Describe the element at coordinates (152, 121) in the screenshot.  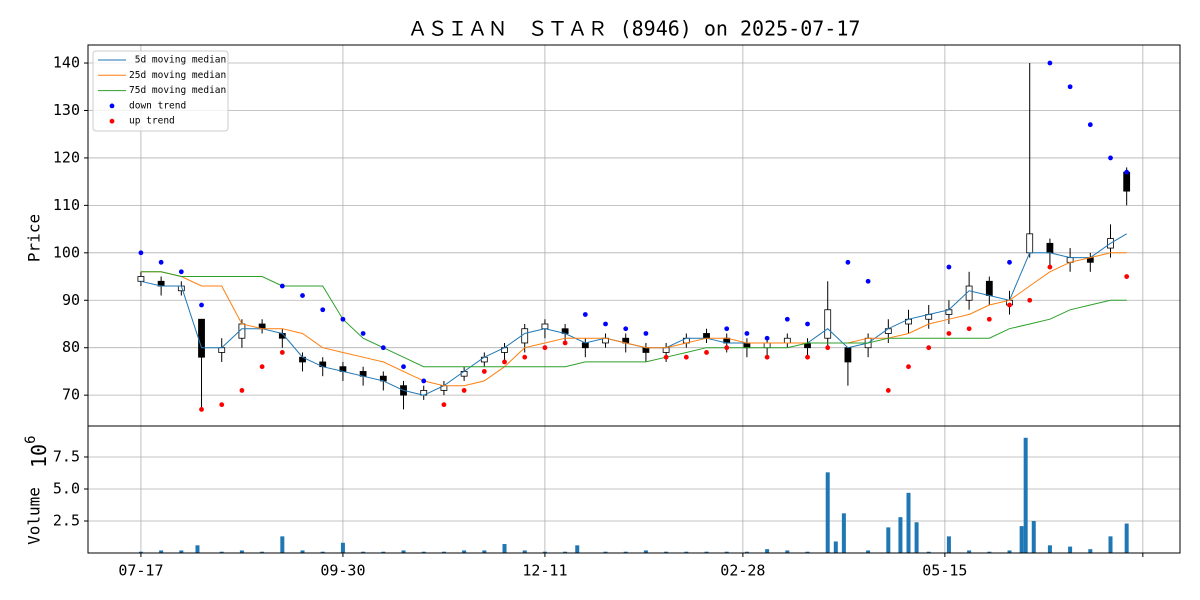
I see `legend-label: up trend` at that location.